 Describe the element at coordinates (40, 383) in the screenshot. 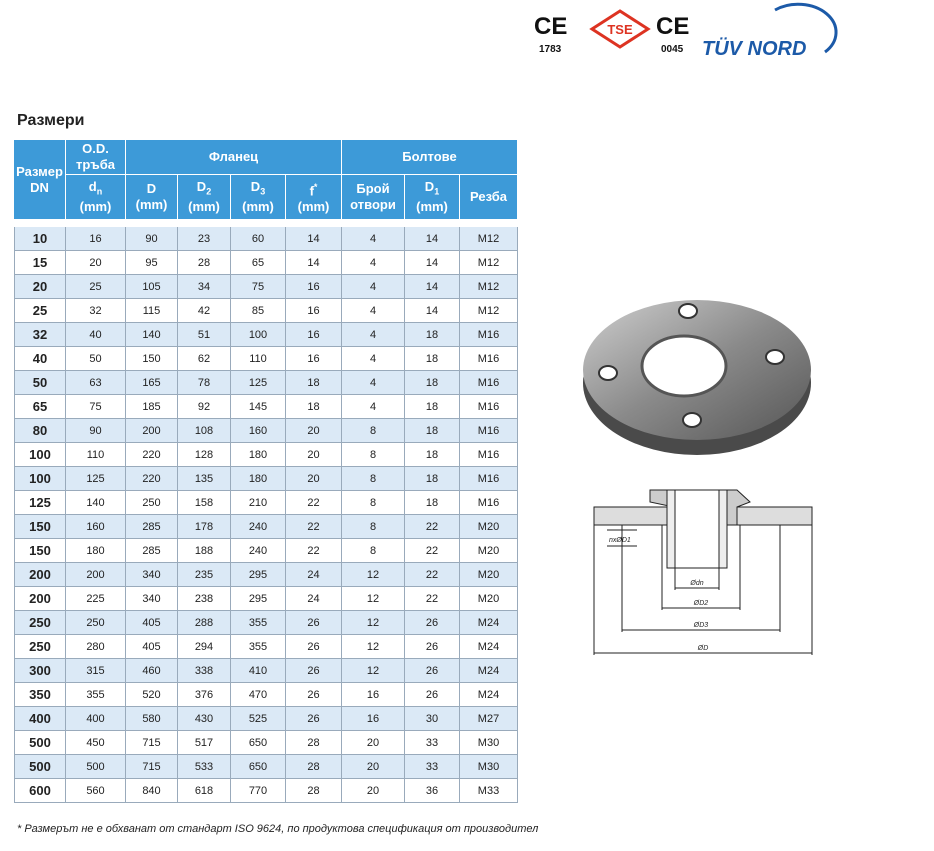

I see `row-header: 50` at that location.